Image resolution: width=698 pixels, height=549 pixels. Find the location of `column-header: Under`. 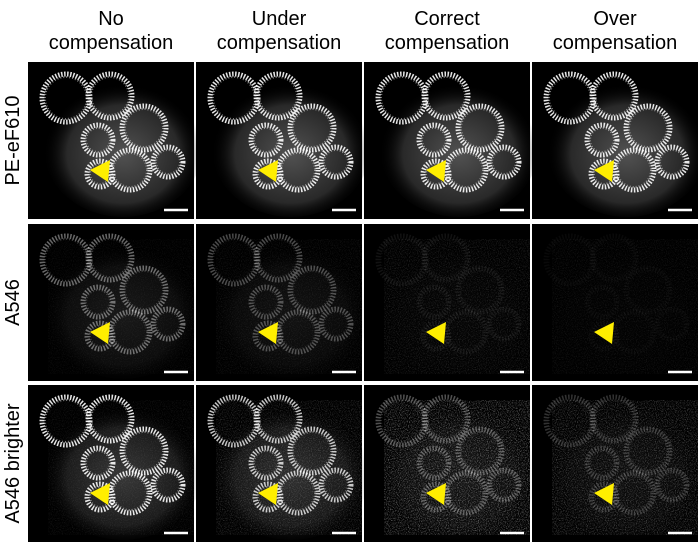

column-header: Under is located at coordinates (279, 19).